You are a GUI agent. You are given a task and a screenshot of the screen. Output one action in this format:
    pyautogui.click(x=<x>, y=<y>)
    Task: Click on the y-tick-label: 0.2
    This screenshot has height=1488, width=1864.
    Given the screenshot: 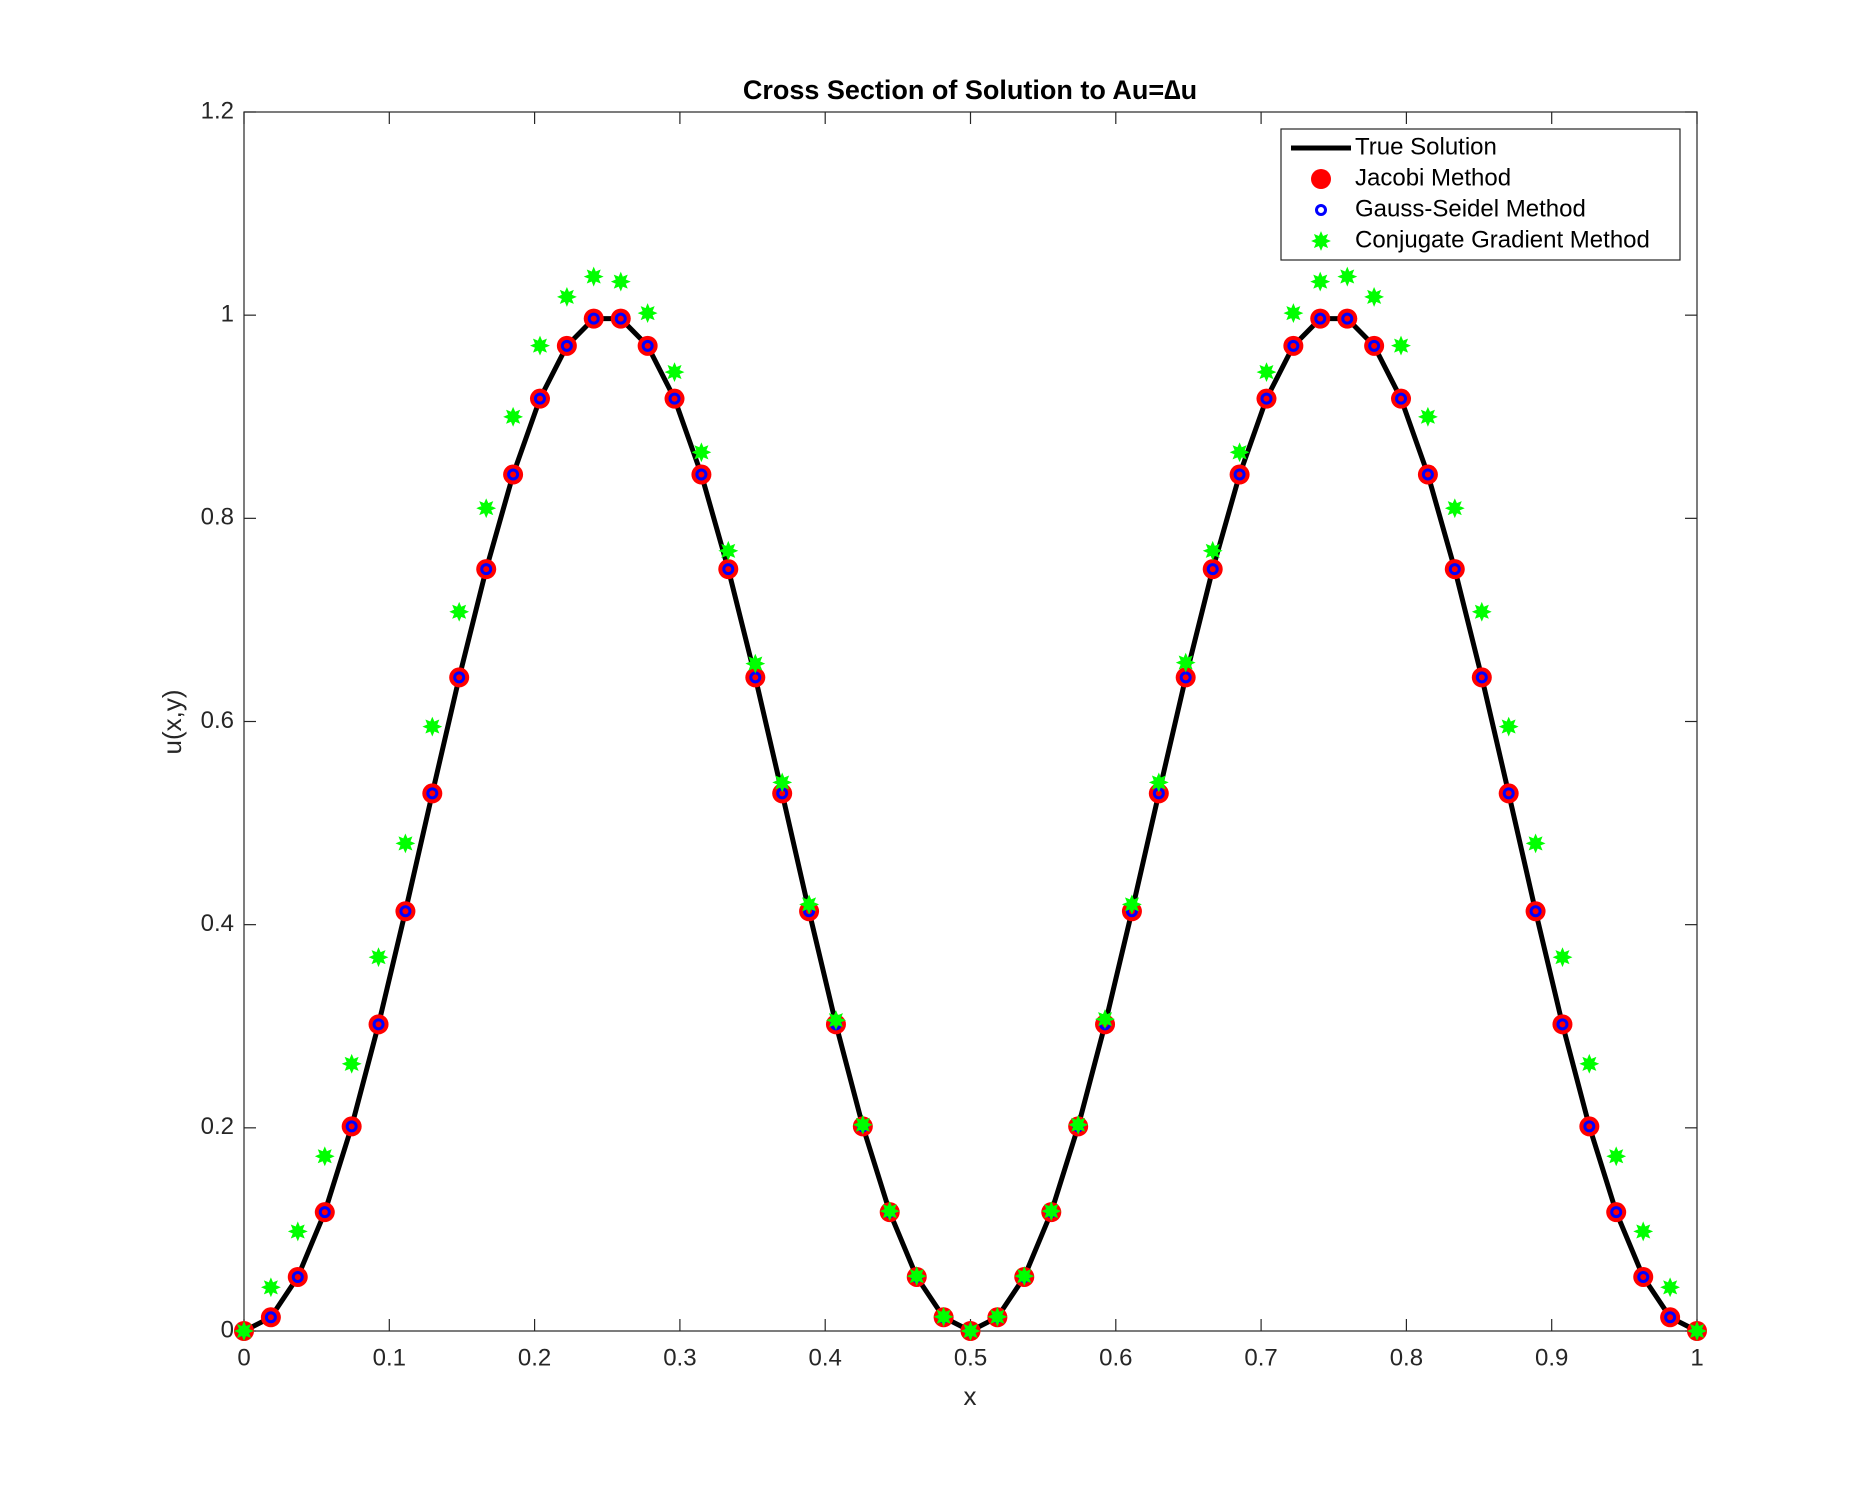 What is the action you would take?
    pyautogui.click(x=217, y=1126)
    